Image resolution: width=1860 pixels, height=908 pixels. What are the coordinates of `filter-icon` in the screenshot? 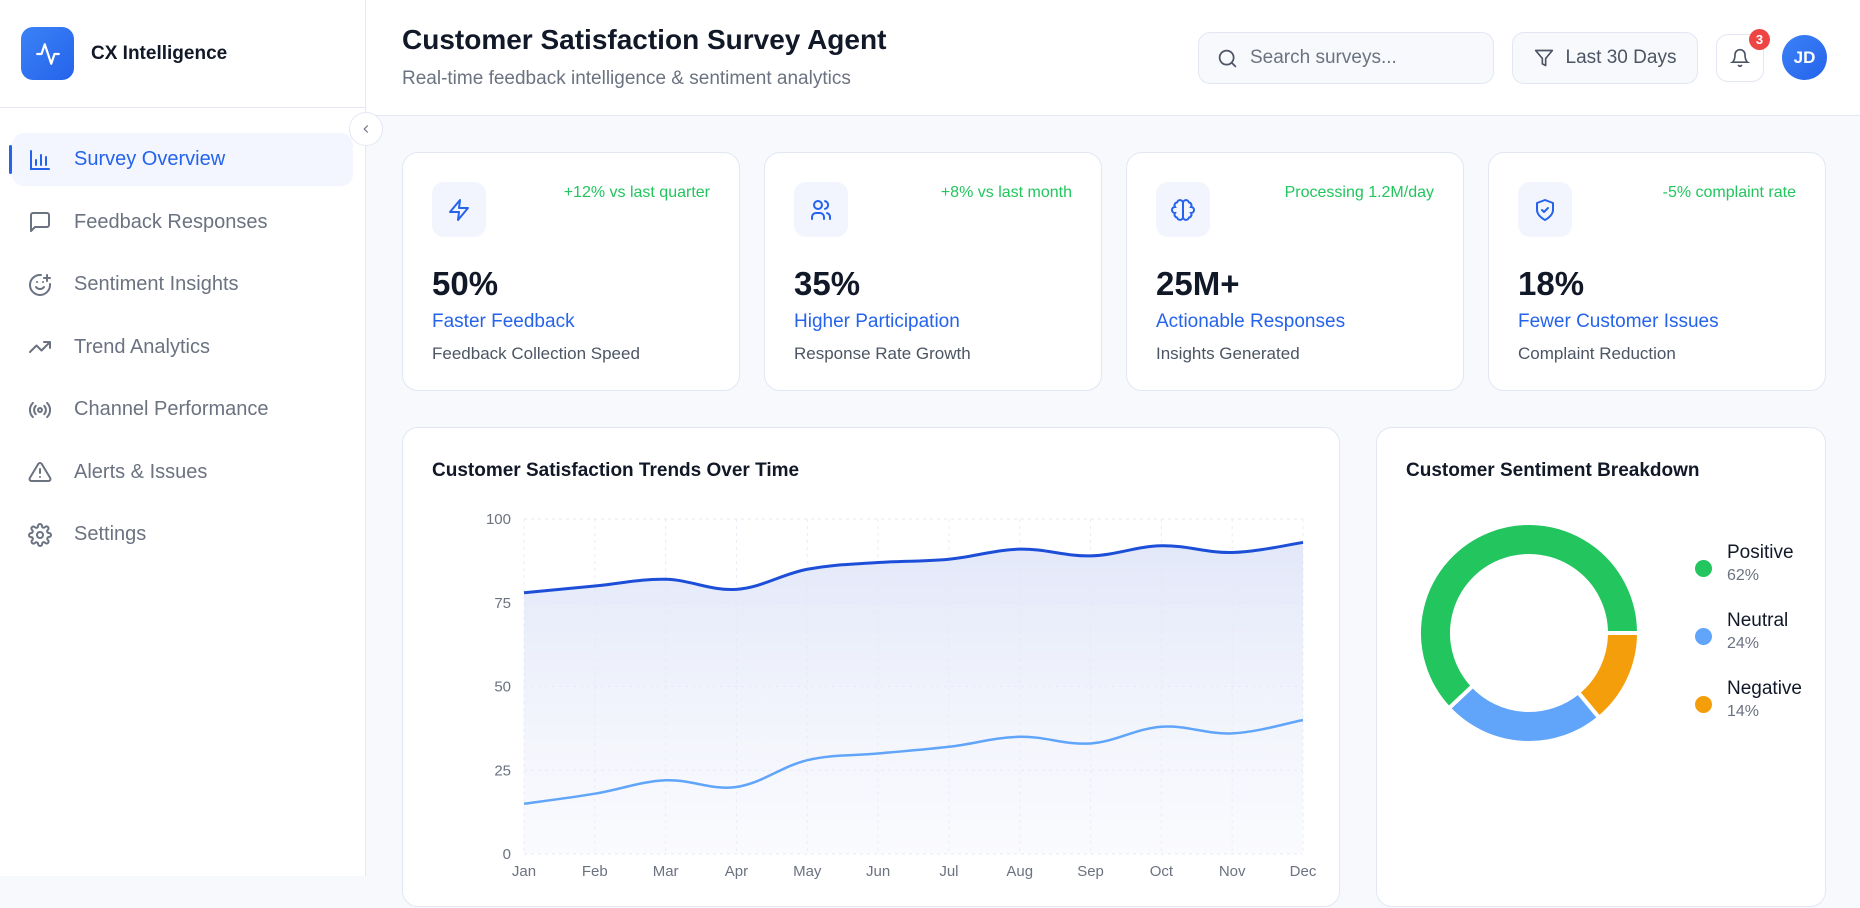 It's located at (1543, 58).